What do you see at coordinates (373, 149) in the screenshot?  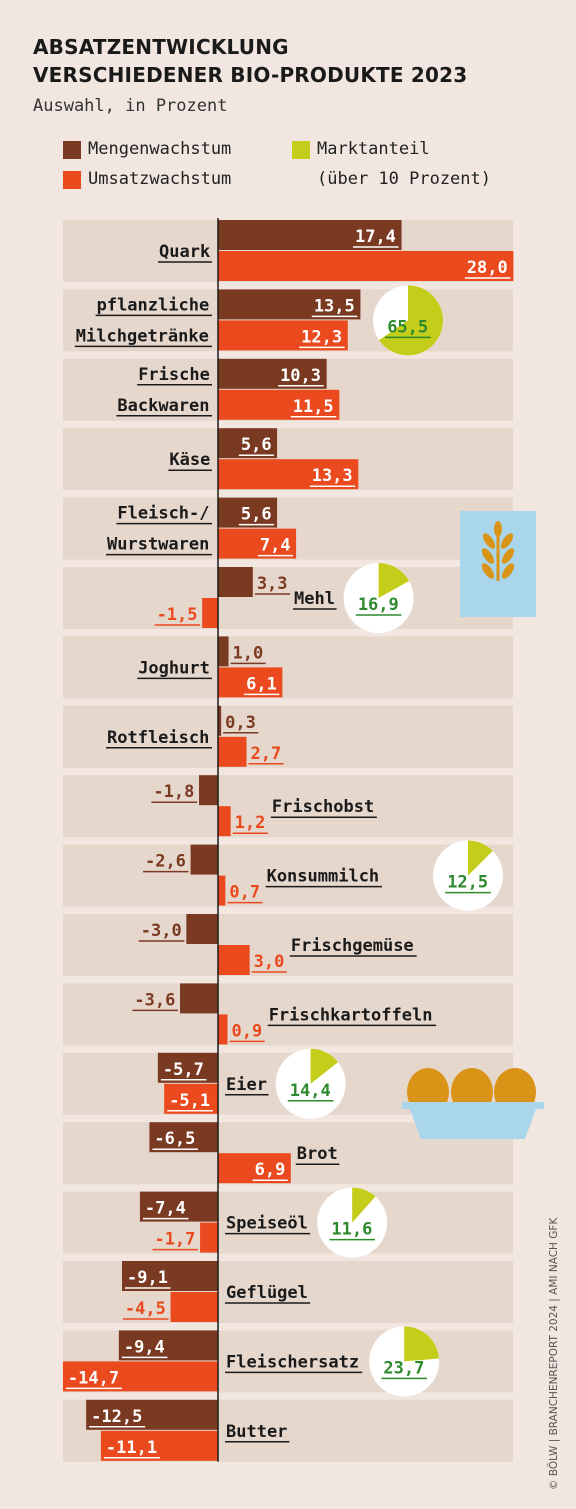 I see `legend-label-share: Marktanteil` at bounding box center [373, 149].